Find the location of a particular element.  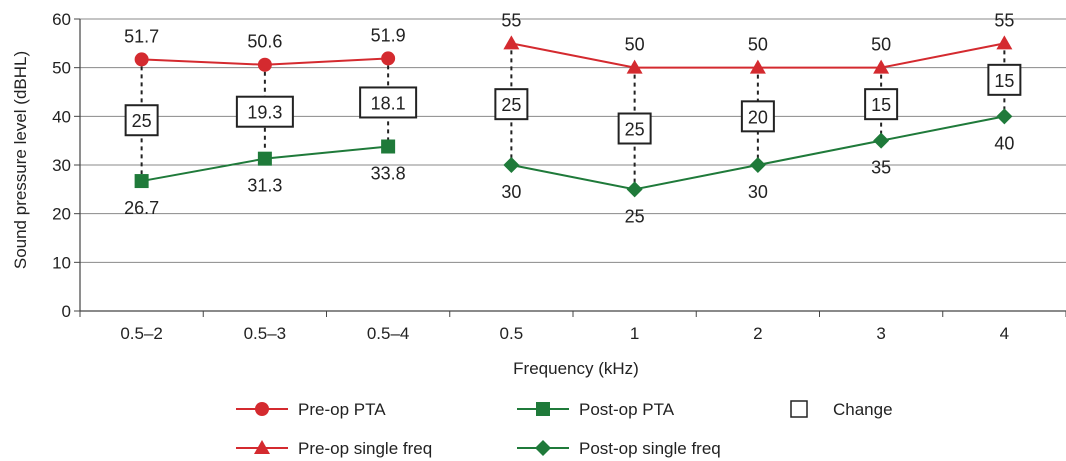

change-value: 19.3 is located at coordinates (264, 113).